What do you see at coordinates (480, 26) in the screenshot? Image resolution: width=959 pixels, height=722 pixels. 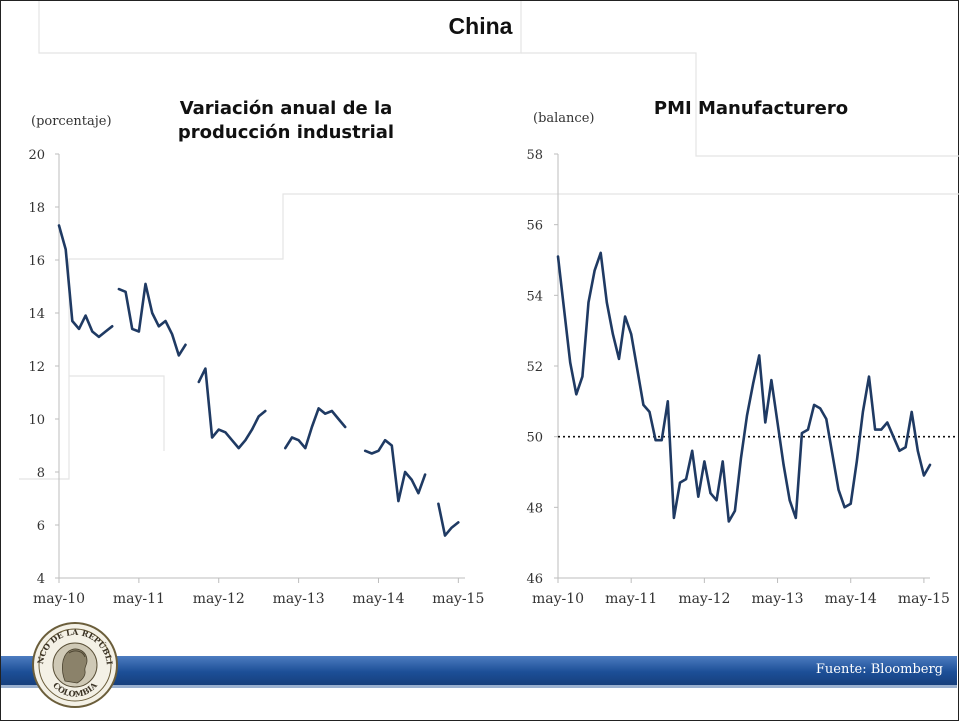 I see `slide-title: China` at bounding box center [480, 26].